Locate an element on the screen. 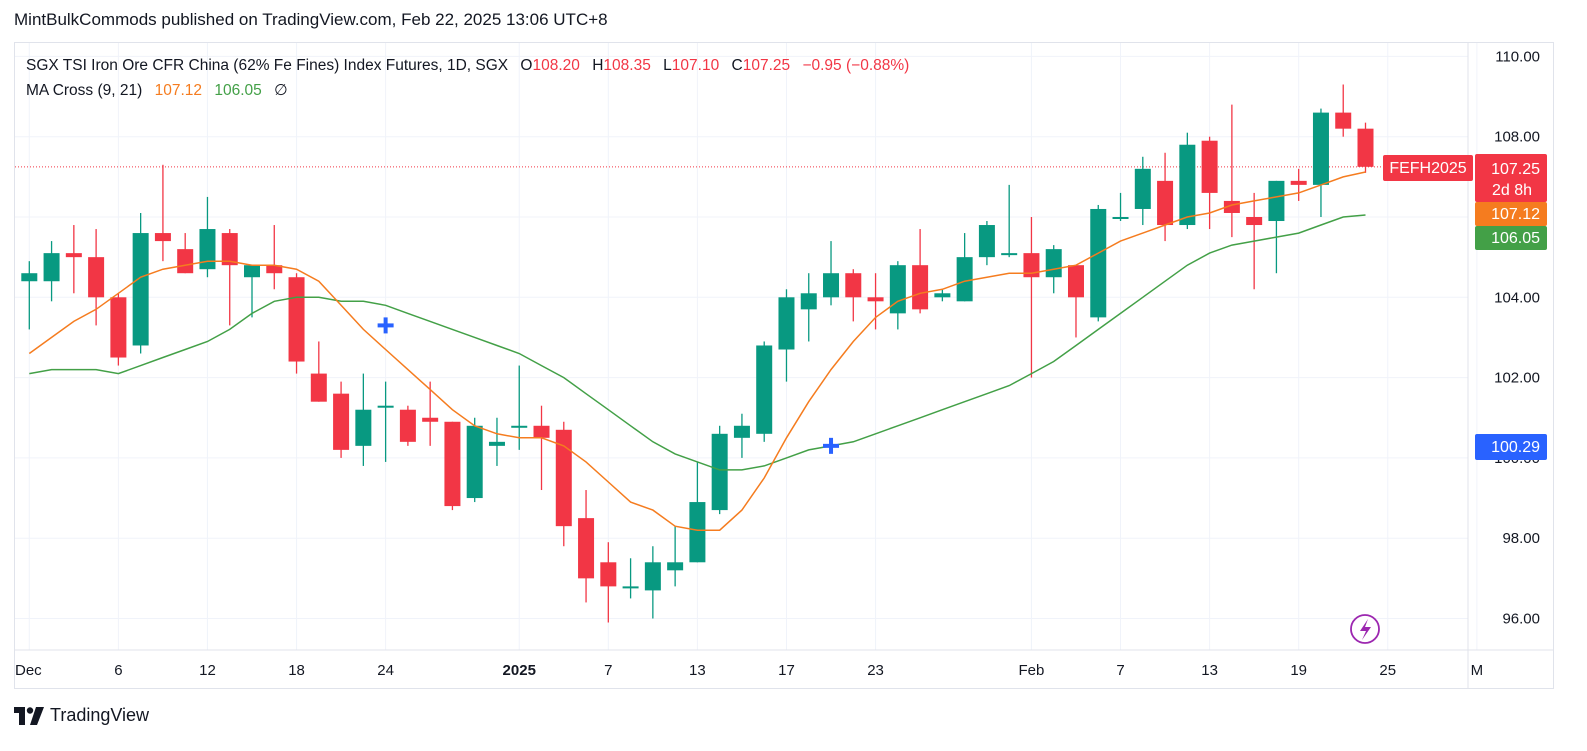 This screenshot has height=751, width=1587. ma-slow-tag: 106.05 is located at coordinates (1511, 238).